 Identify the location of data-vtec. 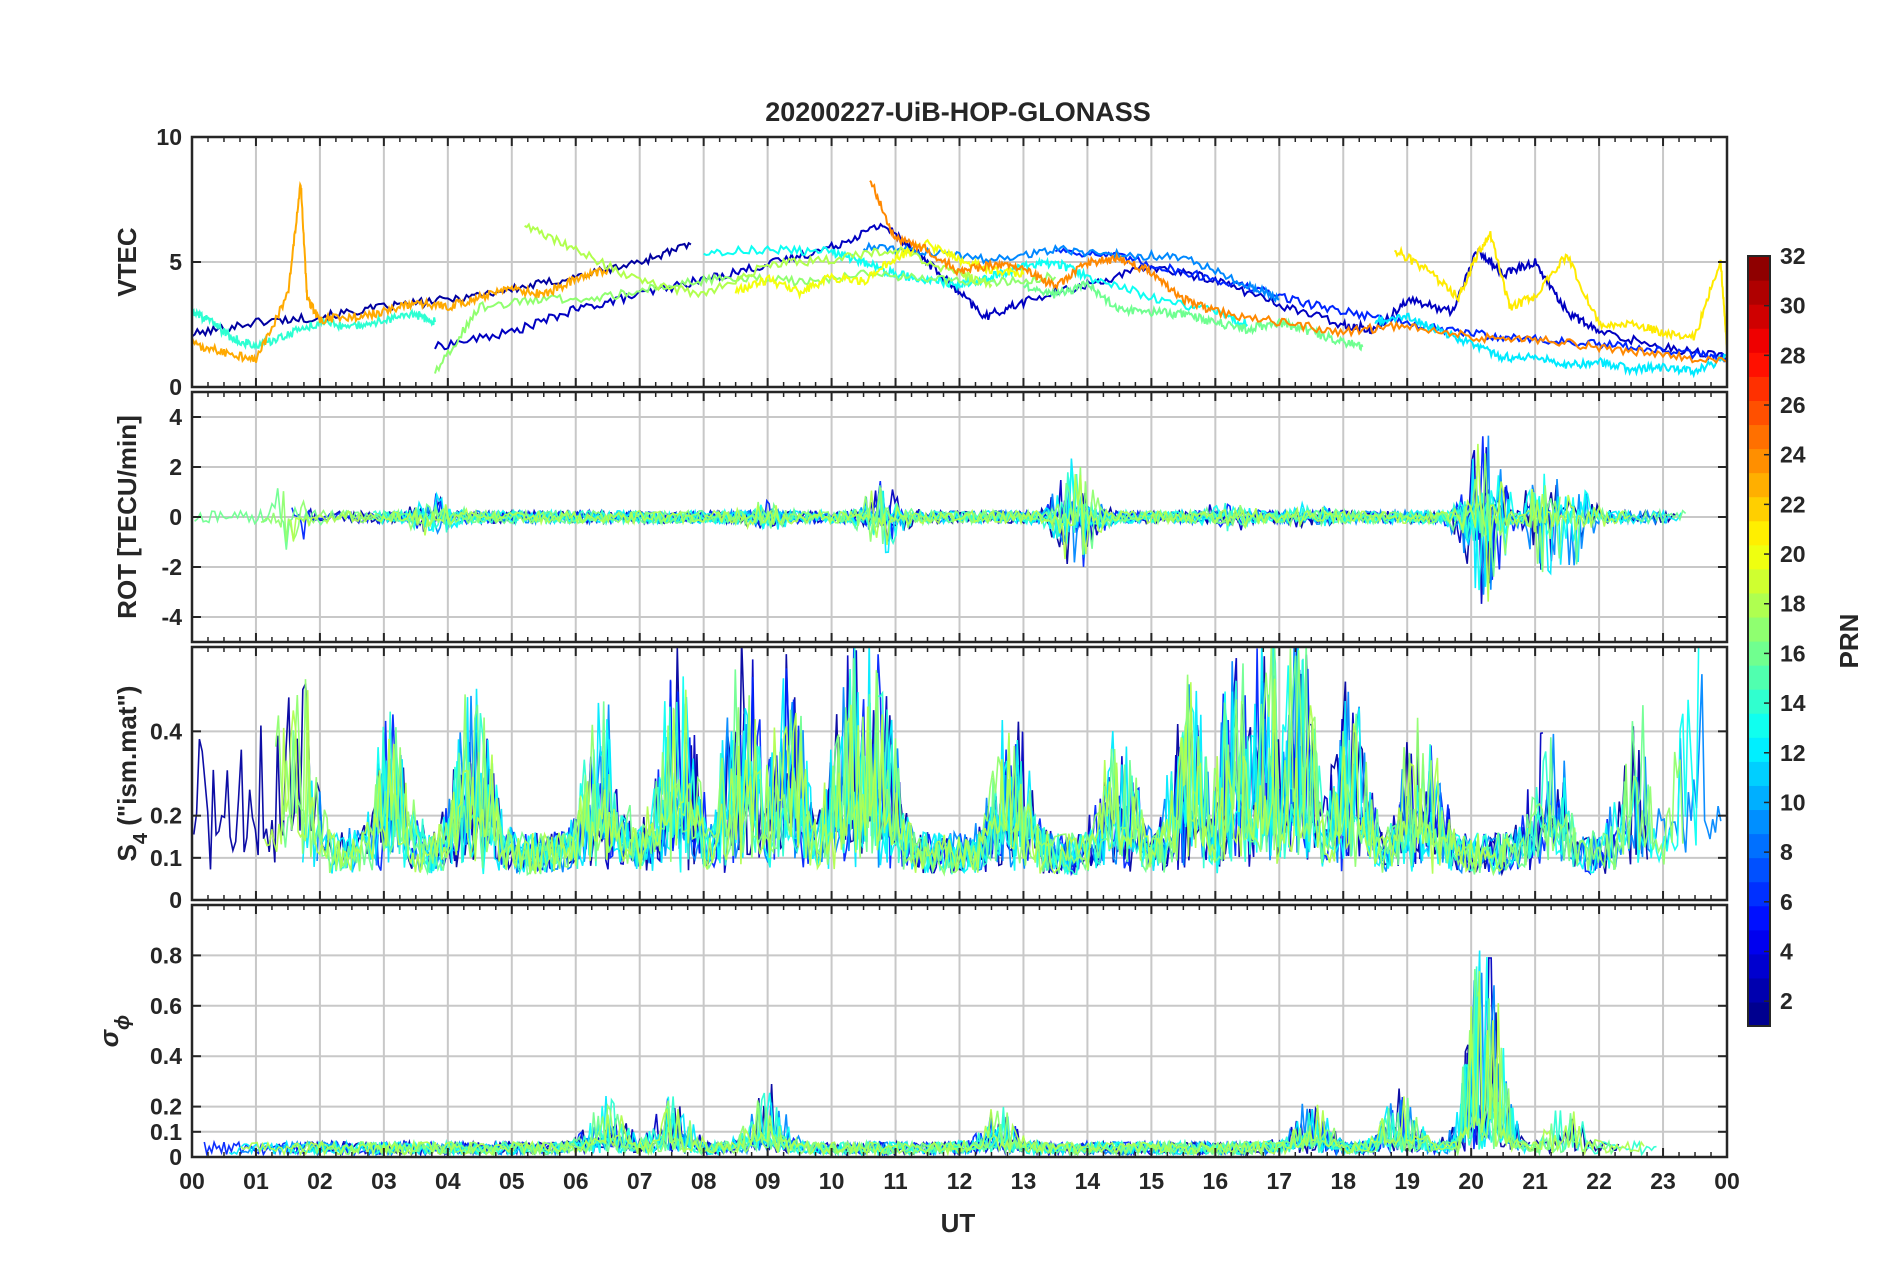
(959, 279).